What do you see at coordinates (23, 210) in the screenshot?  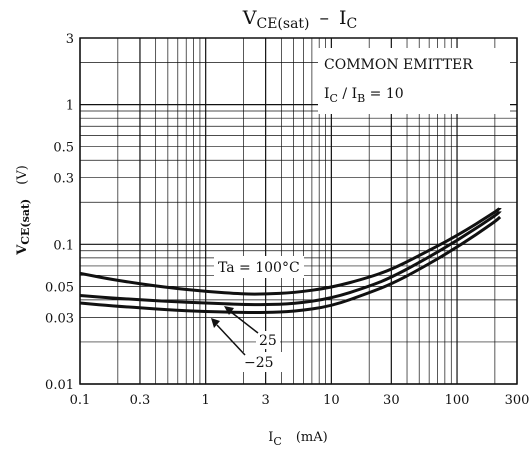 I see `y-axis-label: VCE(sat)(V)` at bounding box center [23, 210].